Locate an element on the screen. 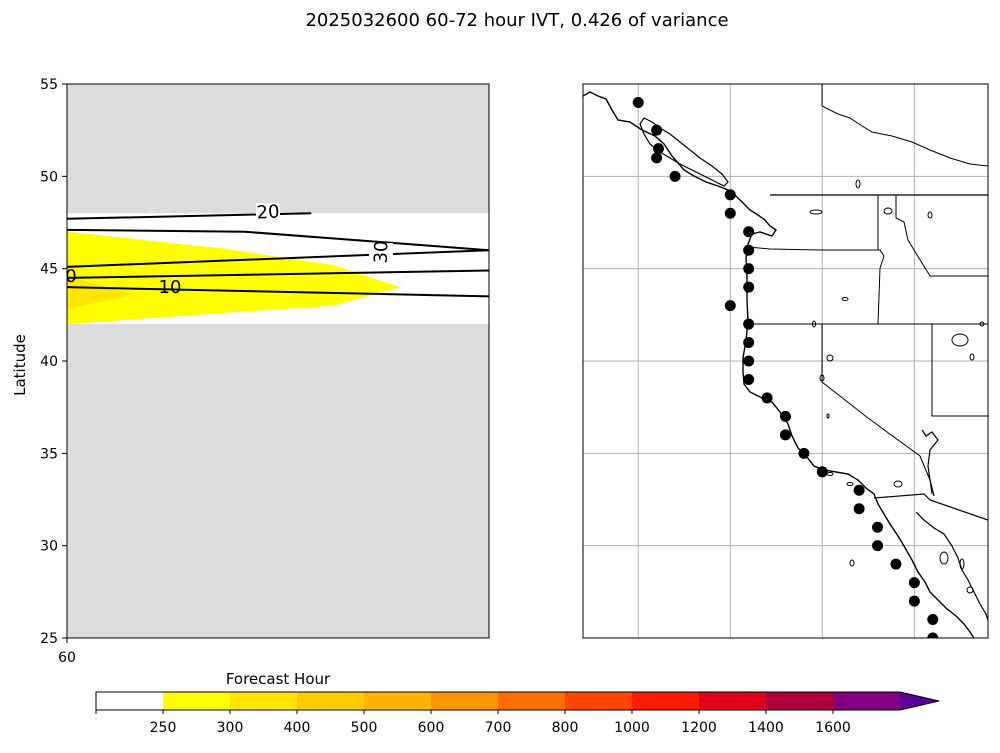 The image size is (1000, 753). colorbar-label: Forecast Hour is located at coordinates (278, 679).